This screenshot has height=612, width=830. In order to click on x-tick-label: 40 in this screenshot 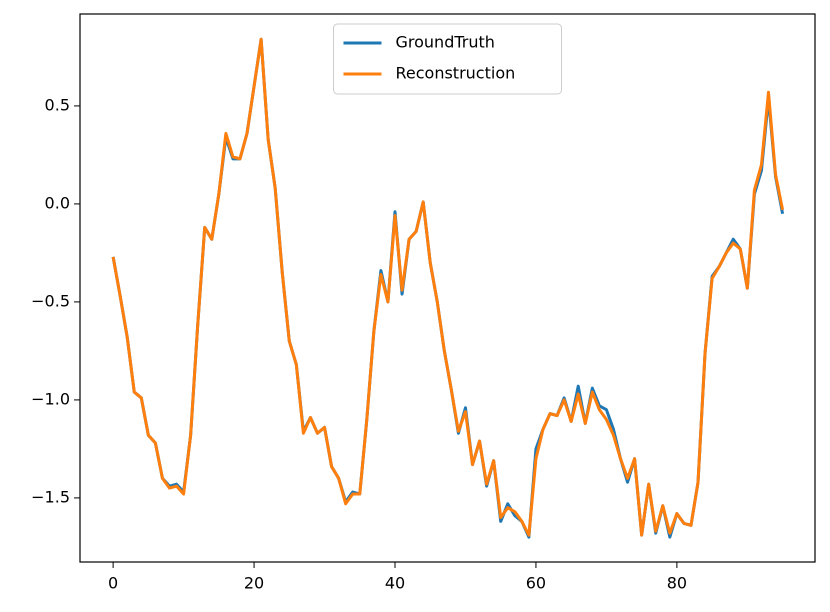, I will do `click(395, 583)`.